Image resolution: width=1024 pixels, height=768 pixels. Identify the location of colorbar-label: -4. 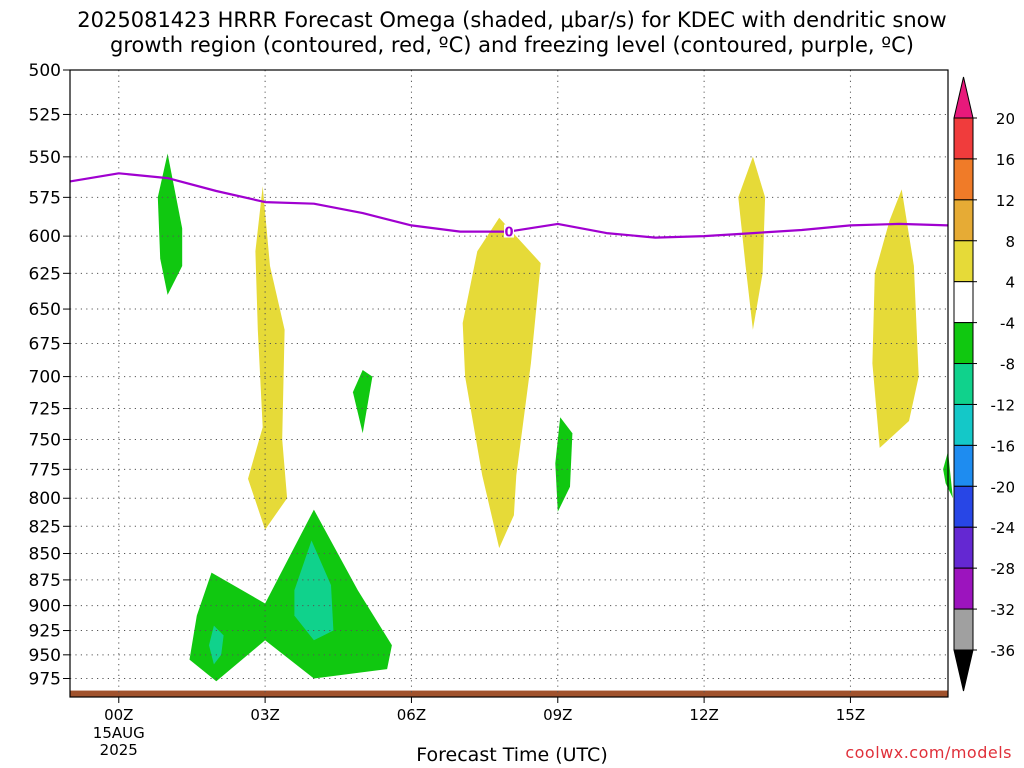
(1007, 324).